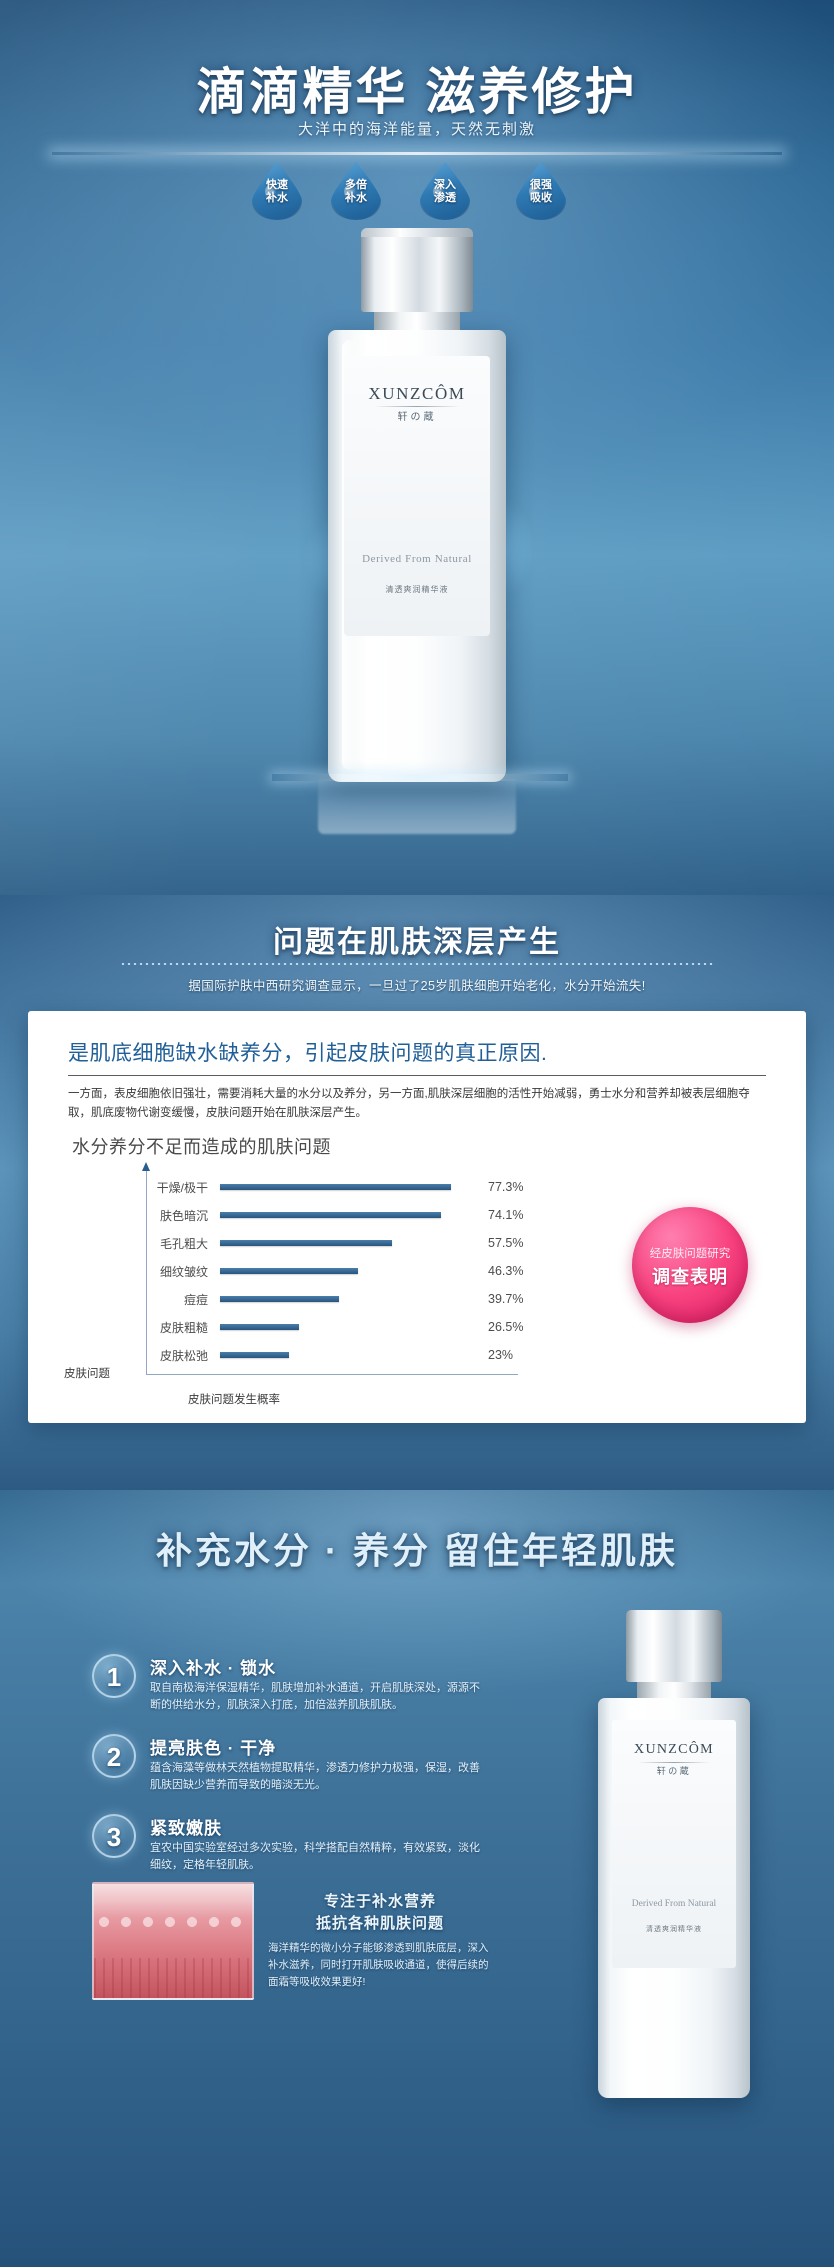  I want to click on chart-row: 皮肤粗糙 26.5%, so click(361, 1327).